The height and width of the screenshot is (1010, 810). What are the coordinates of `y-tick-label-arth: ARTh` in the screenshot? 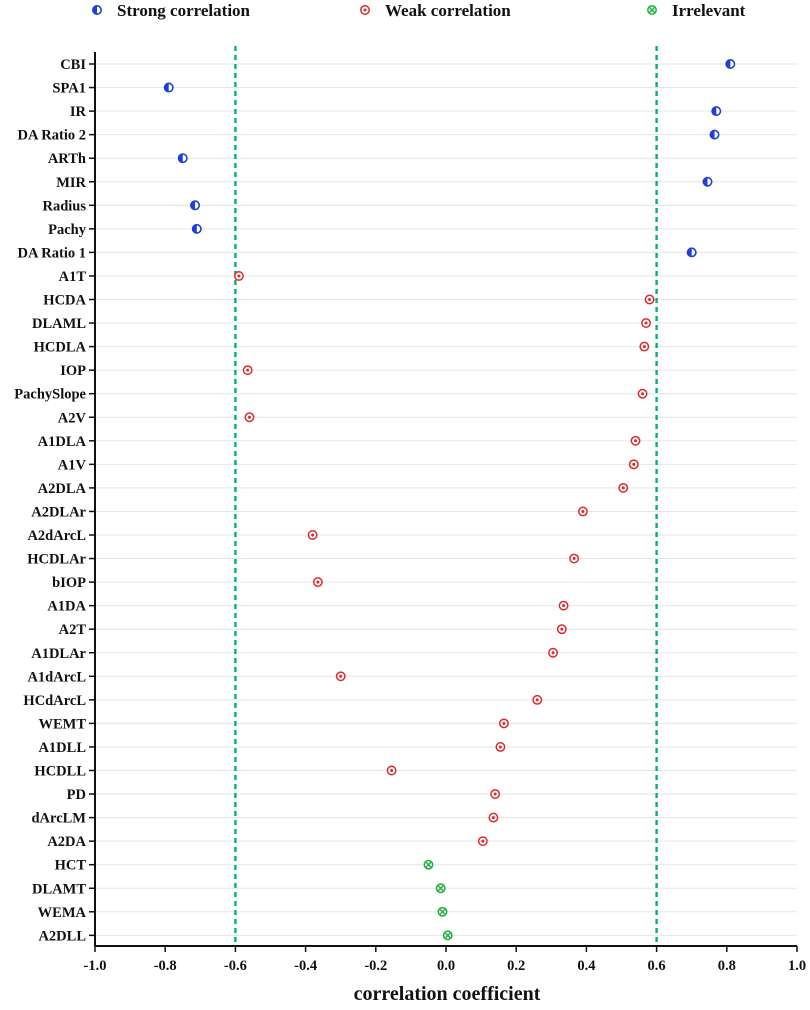 It's located at (67, 159).